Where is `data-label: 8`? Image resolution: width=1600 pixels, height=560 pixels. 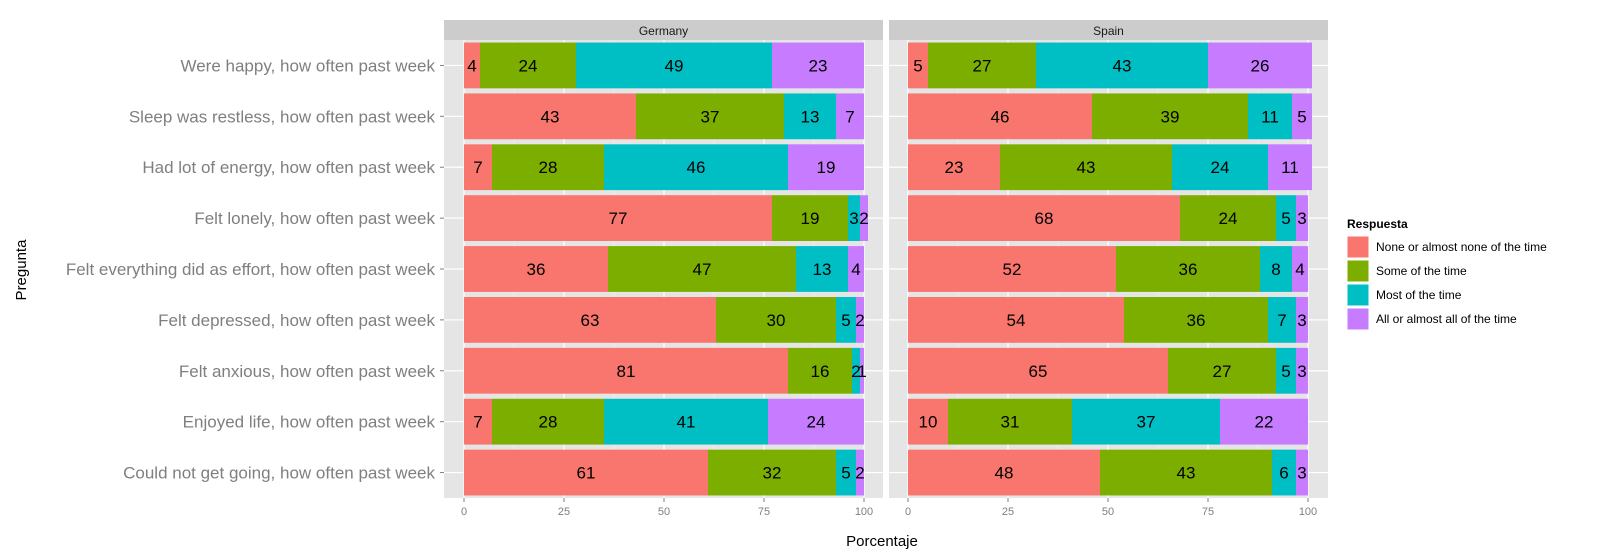 data-label: 8 is located at coordinates (1275, 269).